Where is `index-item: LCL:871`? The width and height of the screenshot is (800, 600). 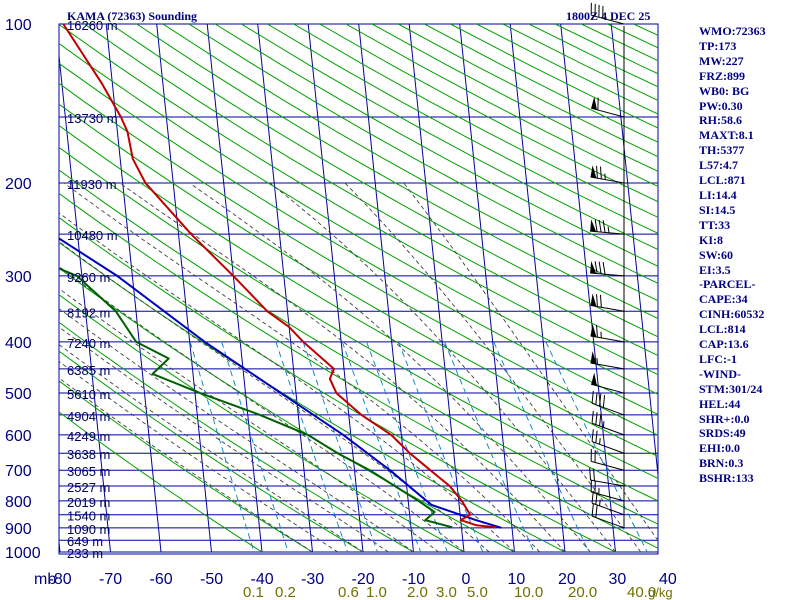
index-item: LCL:871 is located at coordinates (722, 180).